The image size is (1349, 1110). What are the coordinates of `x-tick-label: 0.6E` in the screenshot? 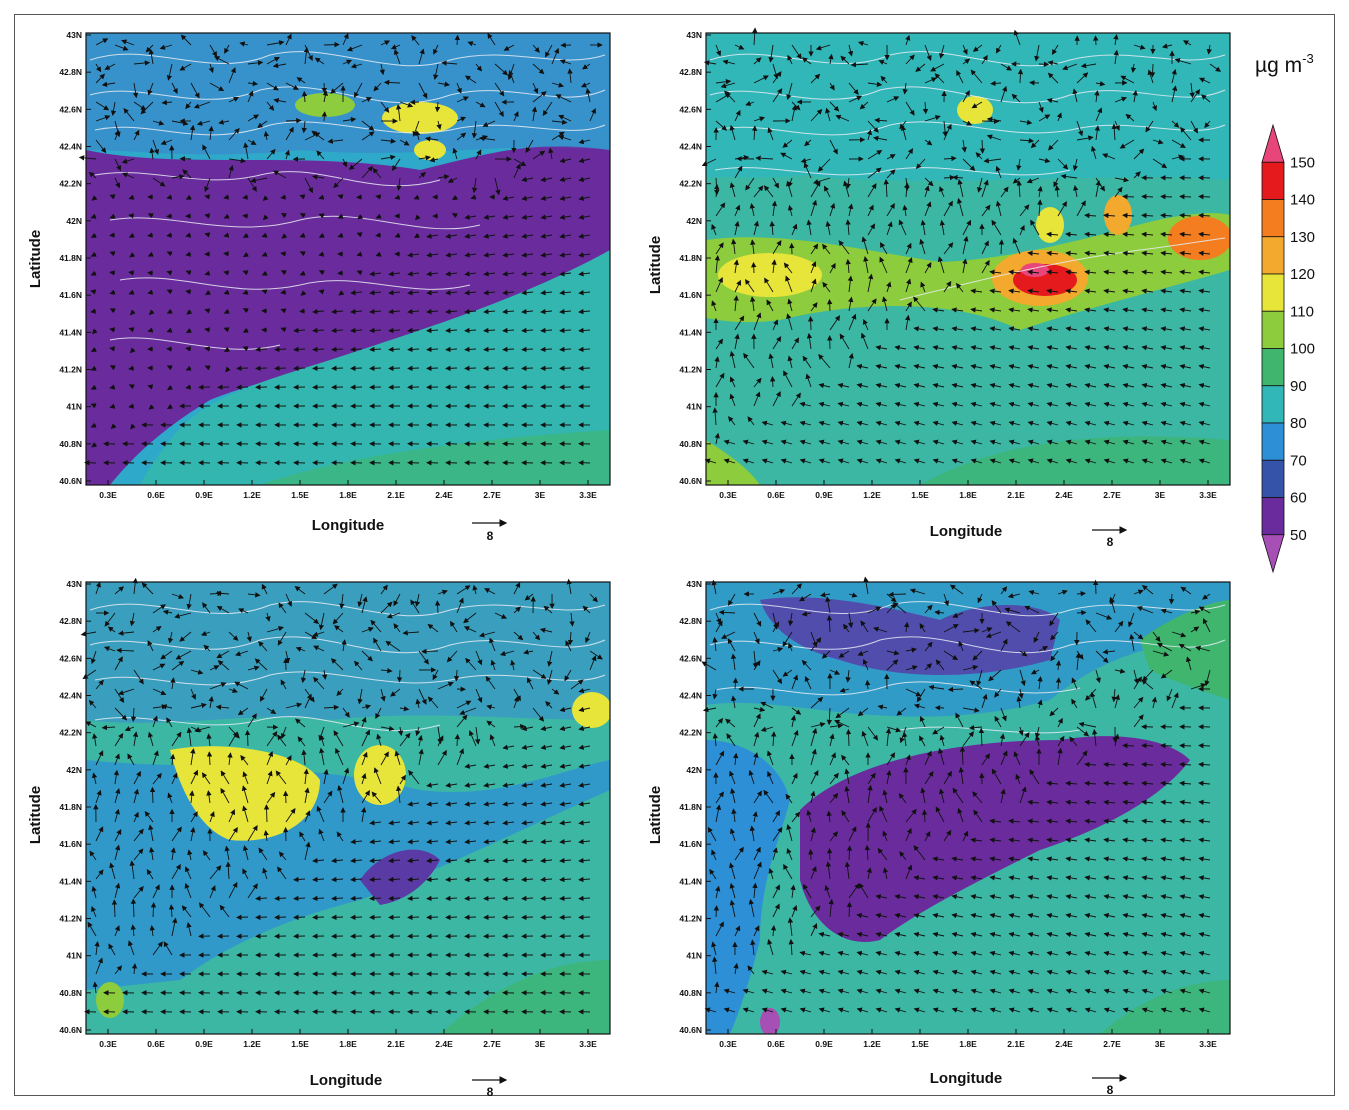 It's located at (156, 495).